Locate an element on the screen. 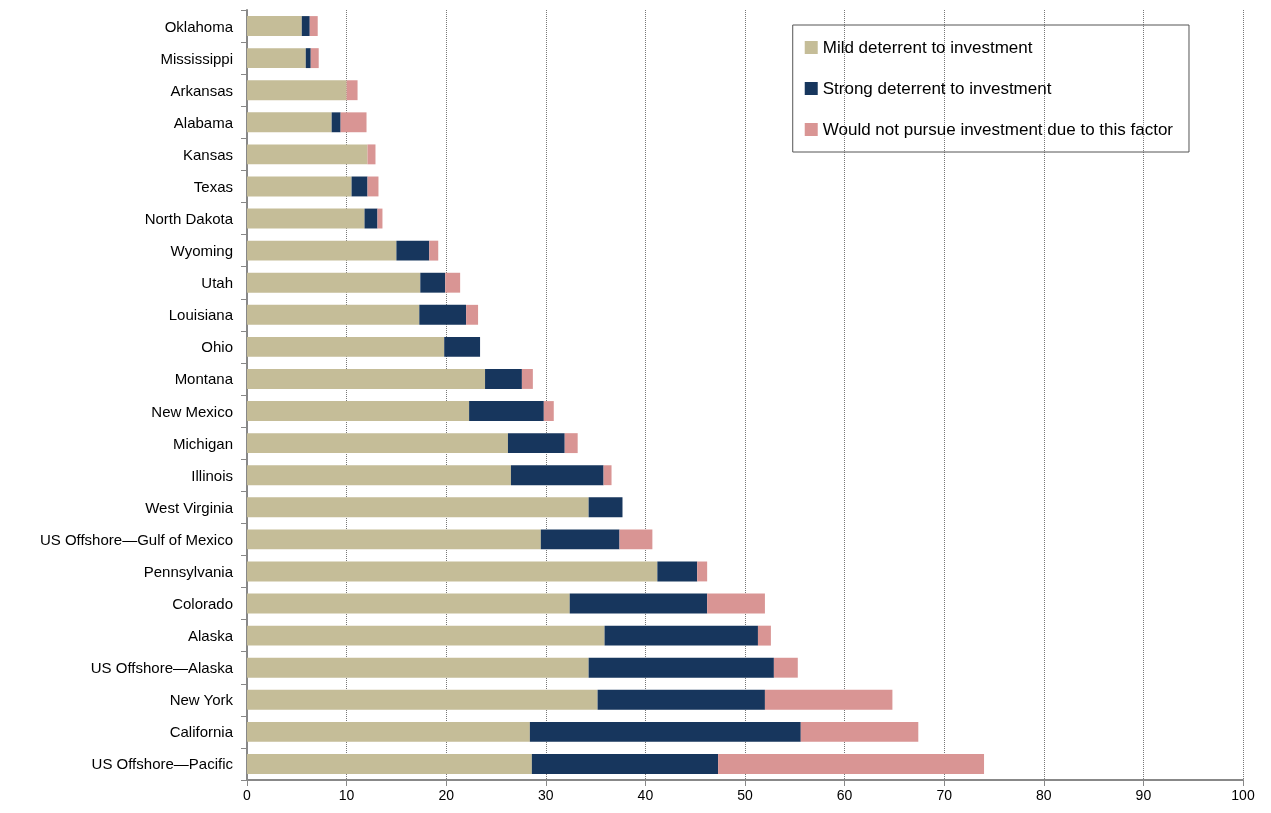 The height and width of the screenshot is (813, 1271). y-tick-label: Louisiana is located at coordinates (201, 315).